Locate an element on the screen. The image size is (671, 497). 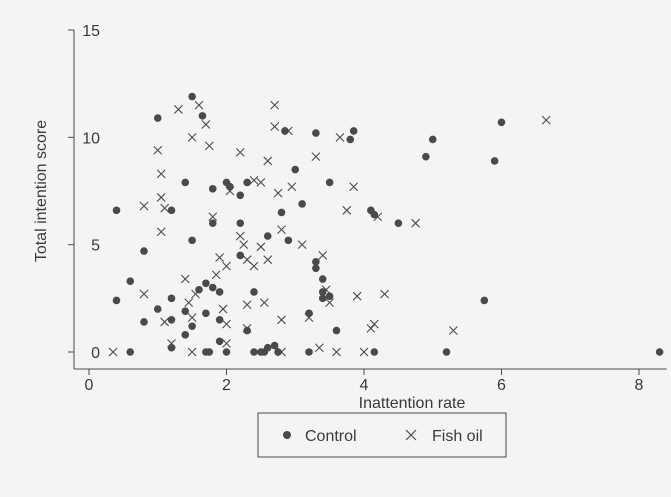
x-axis-title: Inattention rate is located at coordinates (412, 403).